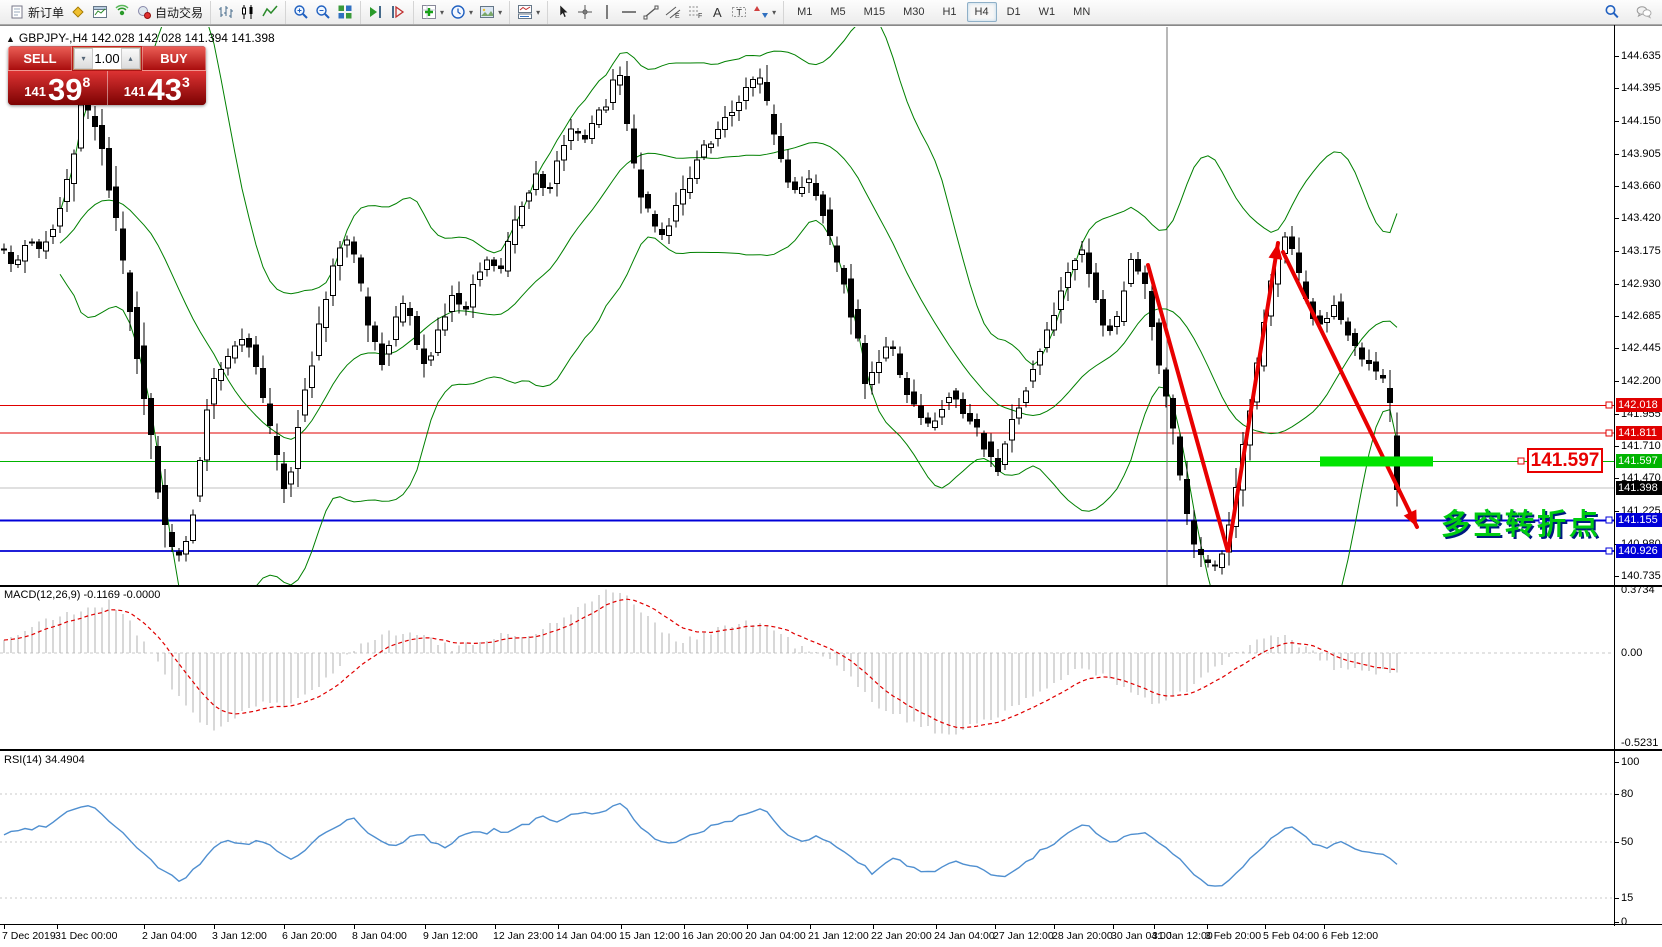 The image size is (1662, 947). I want to click on timeframe-h1-button: H1, so click(949, 12).